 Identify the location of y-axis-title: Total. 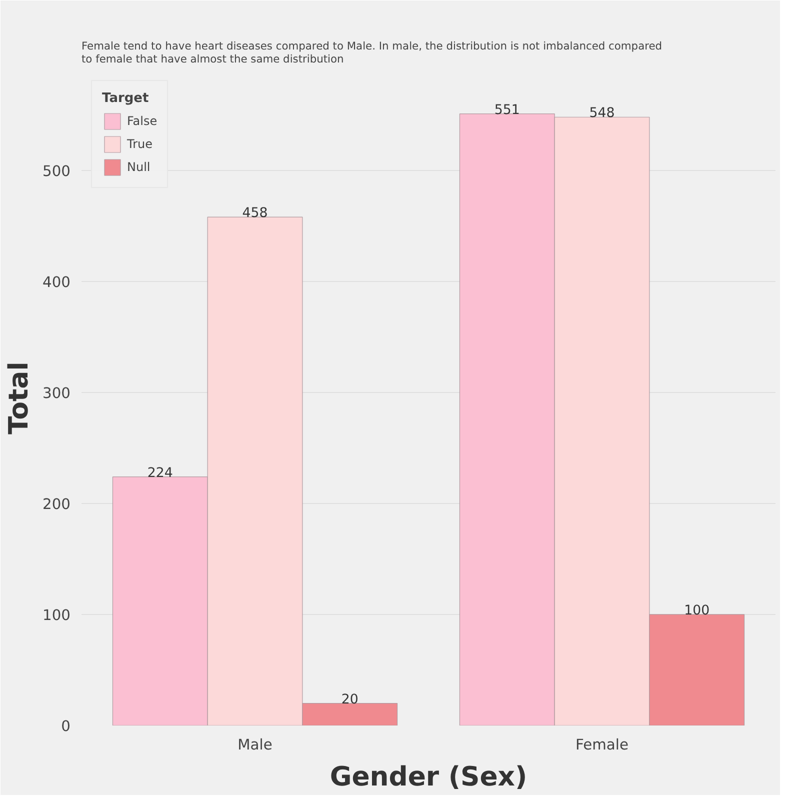
(19, 398).